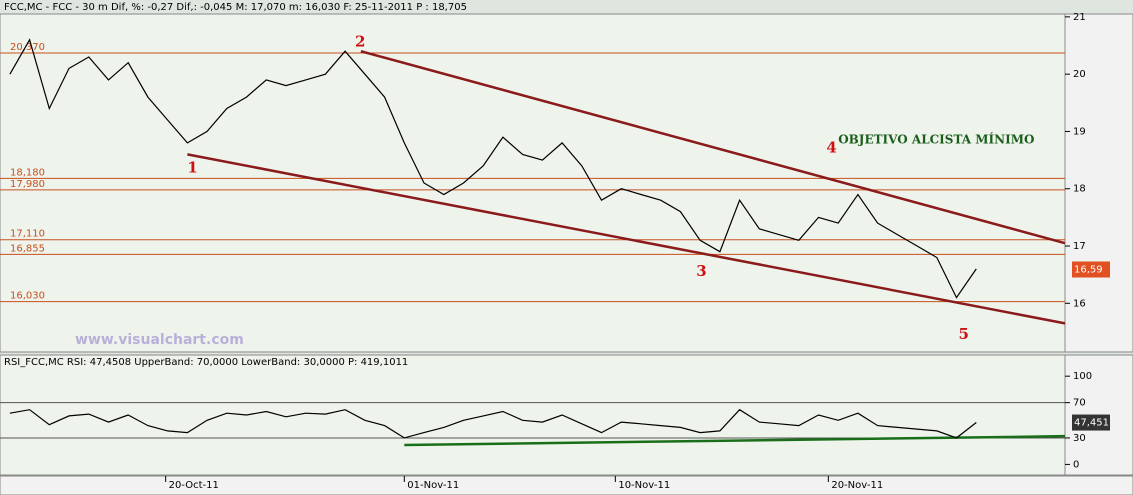 The height and width of the screenshot is (495, 1133). Describe the element at coordinates (1076, 464) in the screenshot. I see `y-tick-label: 0` at that location.